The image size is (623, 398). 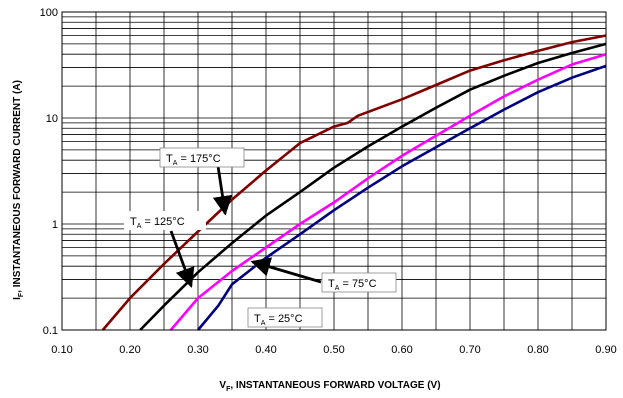 What do you see at coordinates (129, 350) in the screenshot?
I see `x-tick-label: 0.20` at bounding box center [129, 350].